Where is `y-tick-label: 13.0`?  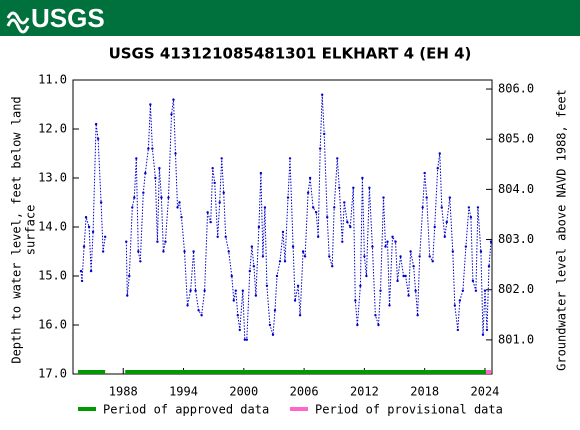
y-tick-label: 13.0 is located at coordinates (52, 178).